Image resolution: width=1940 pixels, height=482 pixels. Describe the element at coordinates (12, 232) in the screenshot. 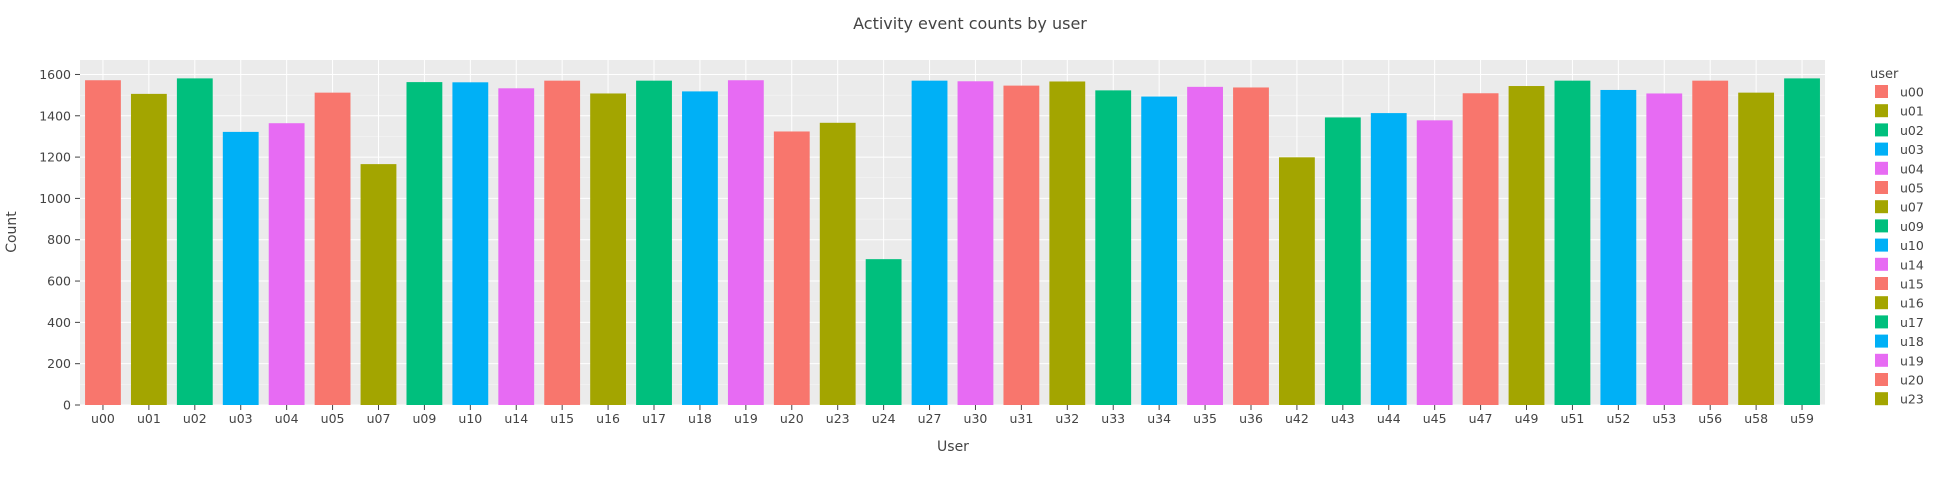

I see `y-axis-label: Count` at that location.